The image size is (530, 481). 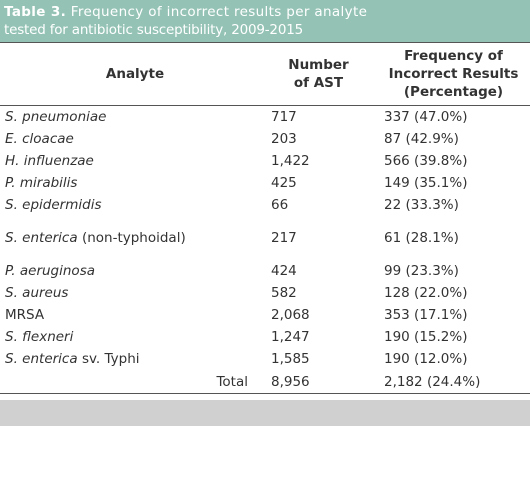 What do you see at coordinates (39, 337) in the screenshot?
I see `analyte-cell: S. flexneri` at bounding box center [39, 337].